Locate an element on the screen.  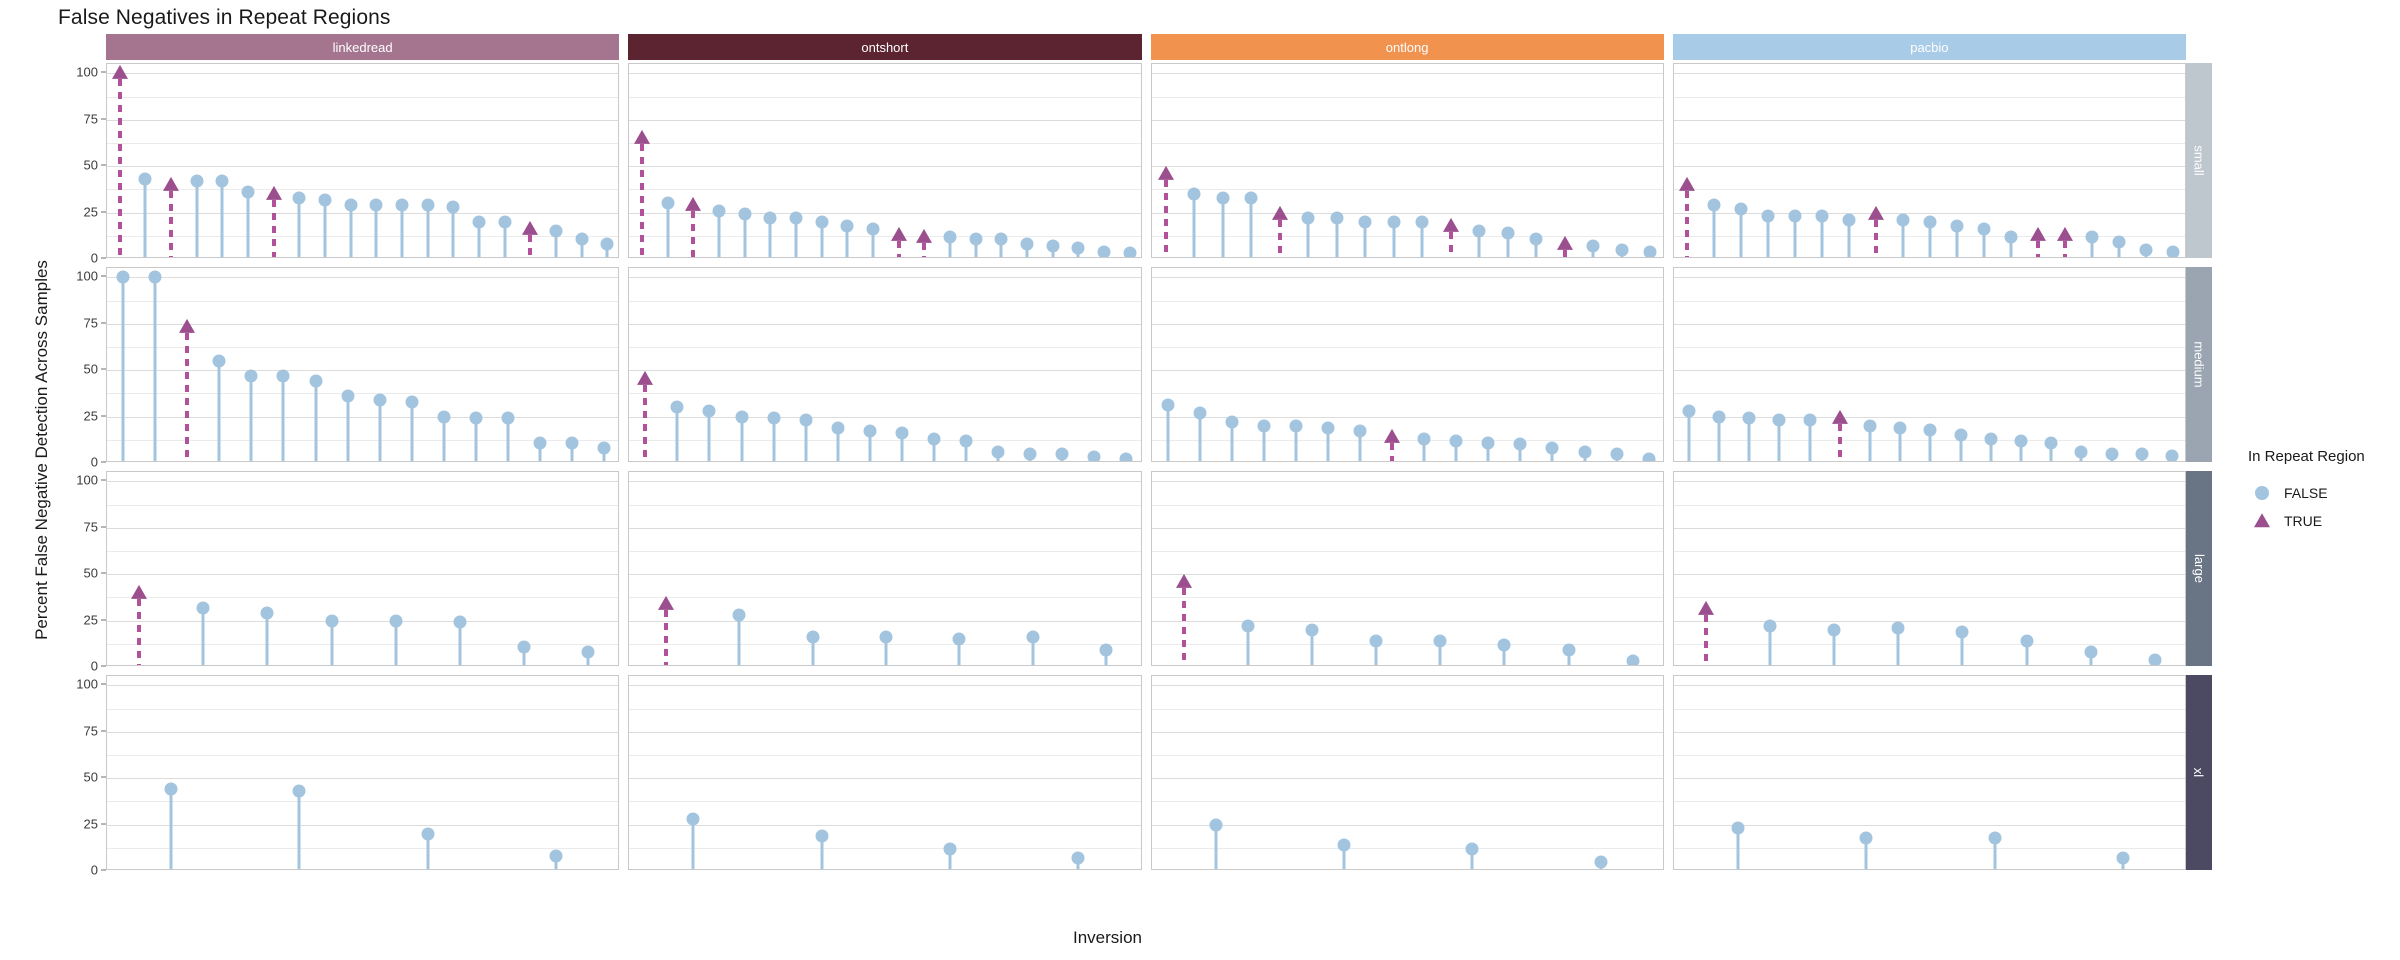
column-strip-row: linkedread ontshort ontlong pacbio is located at coordinates (1137, 47).